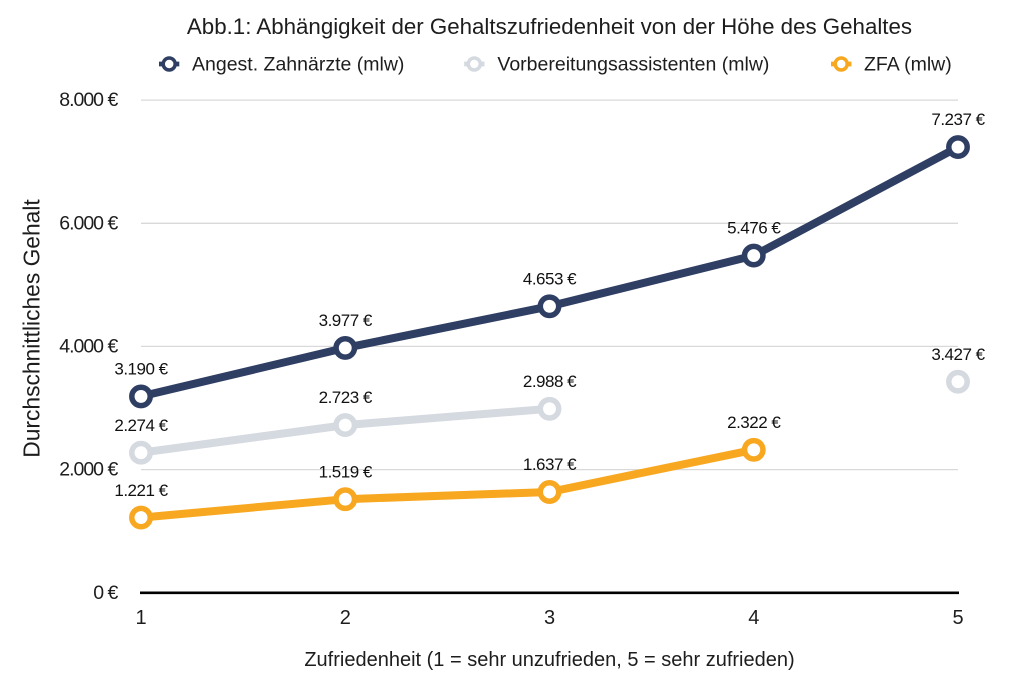 The height and width of the screenshot is (680, 1031). What do you see at coordinates (141, 490) in the screenshot?
I see `svg-text: 1.221 €` at bounding box center [141, 490].